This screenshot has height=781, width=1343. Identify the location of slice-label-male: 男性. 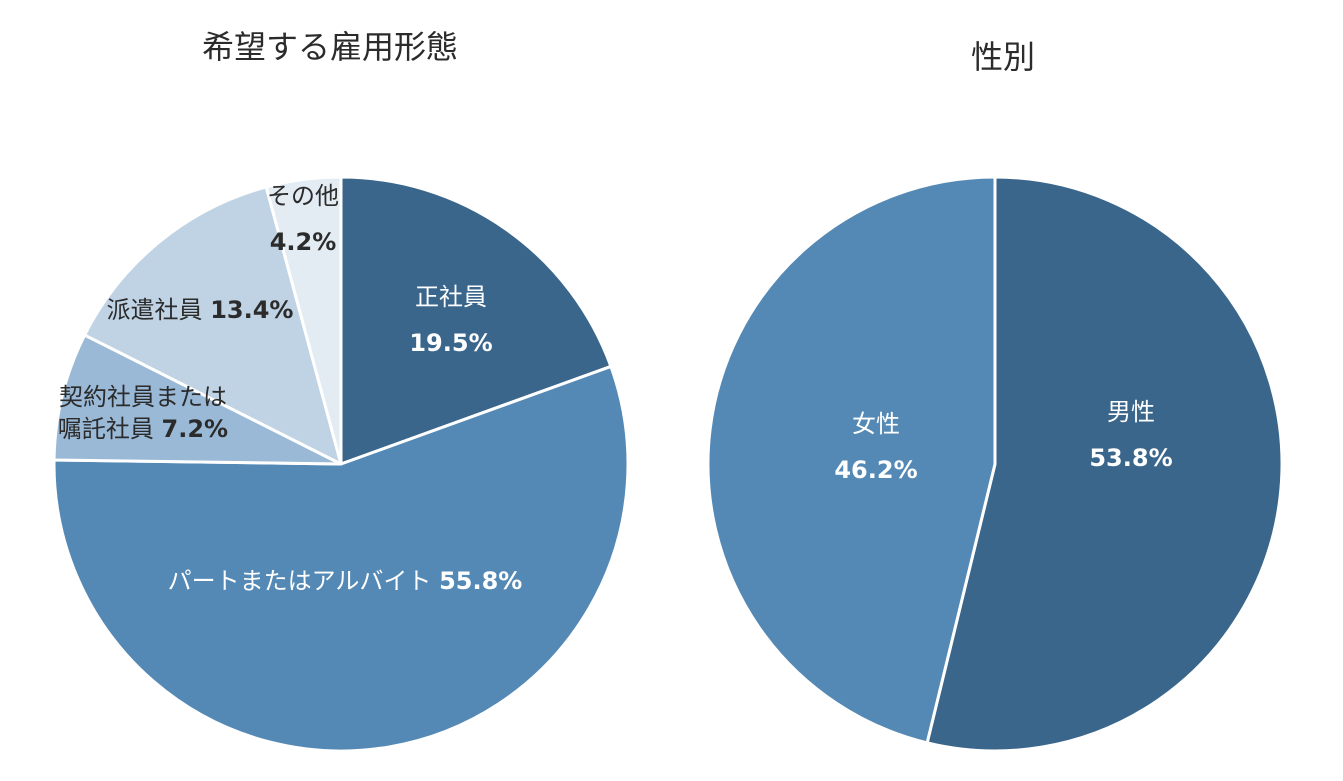
(1131, 412).